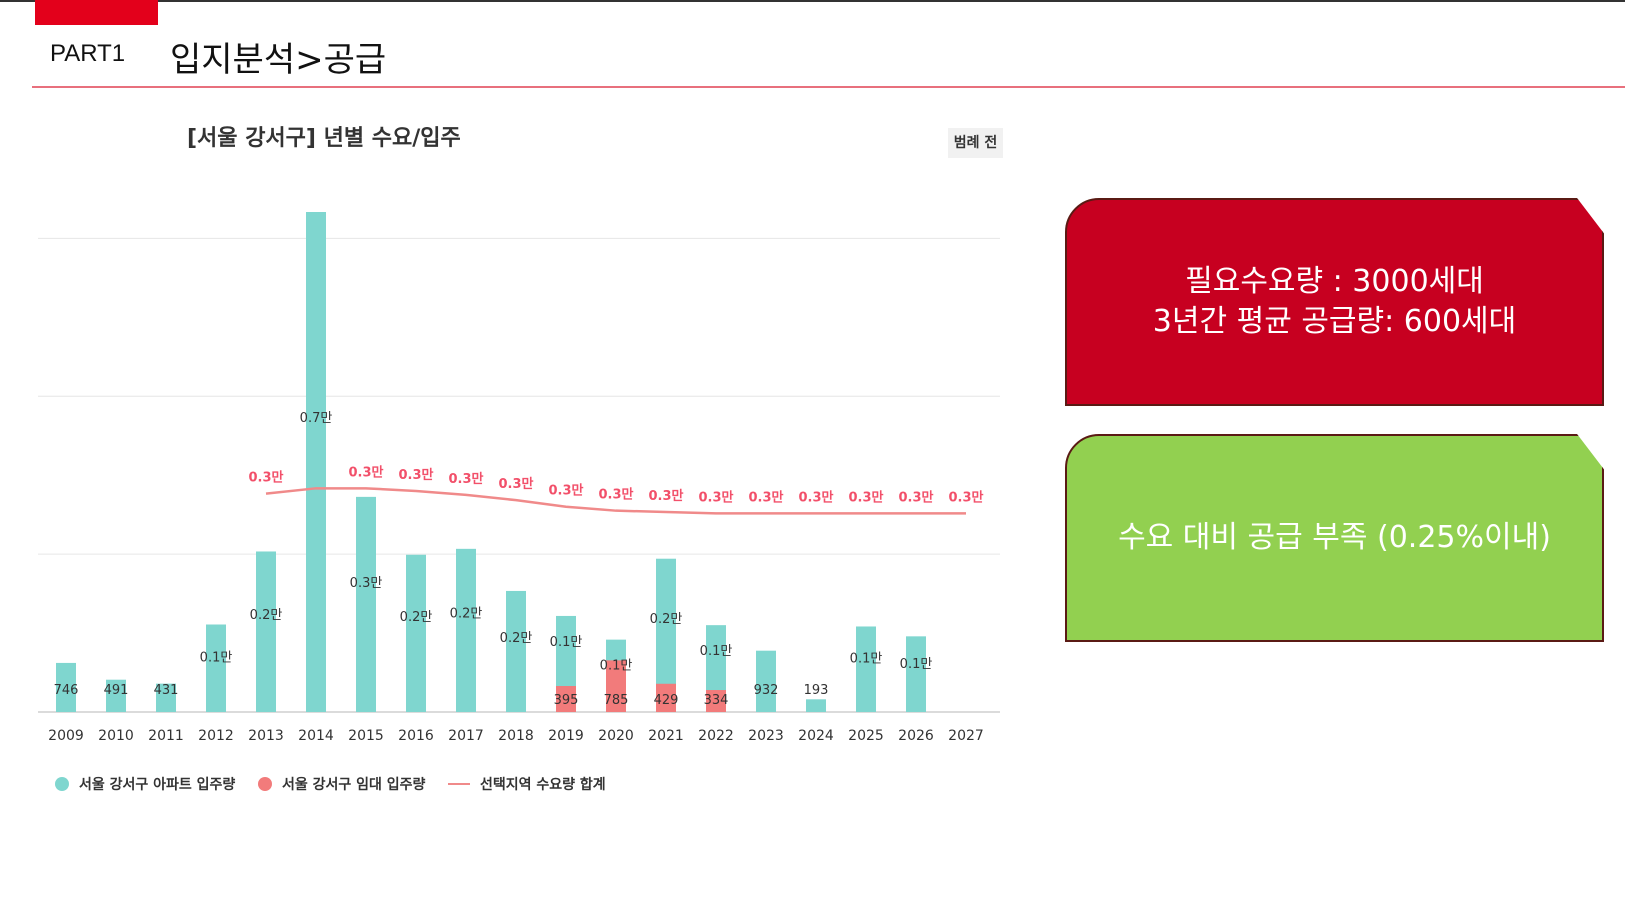  What do you see at coordinates (66, 690) in the screenshot?
I see `bar-label-apartment: 746` at bounding box center [66, 690].